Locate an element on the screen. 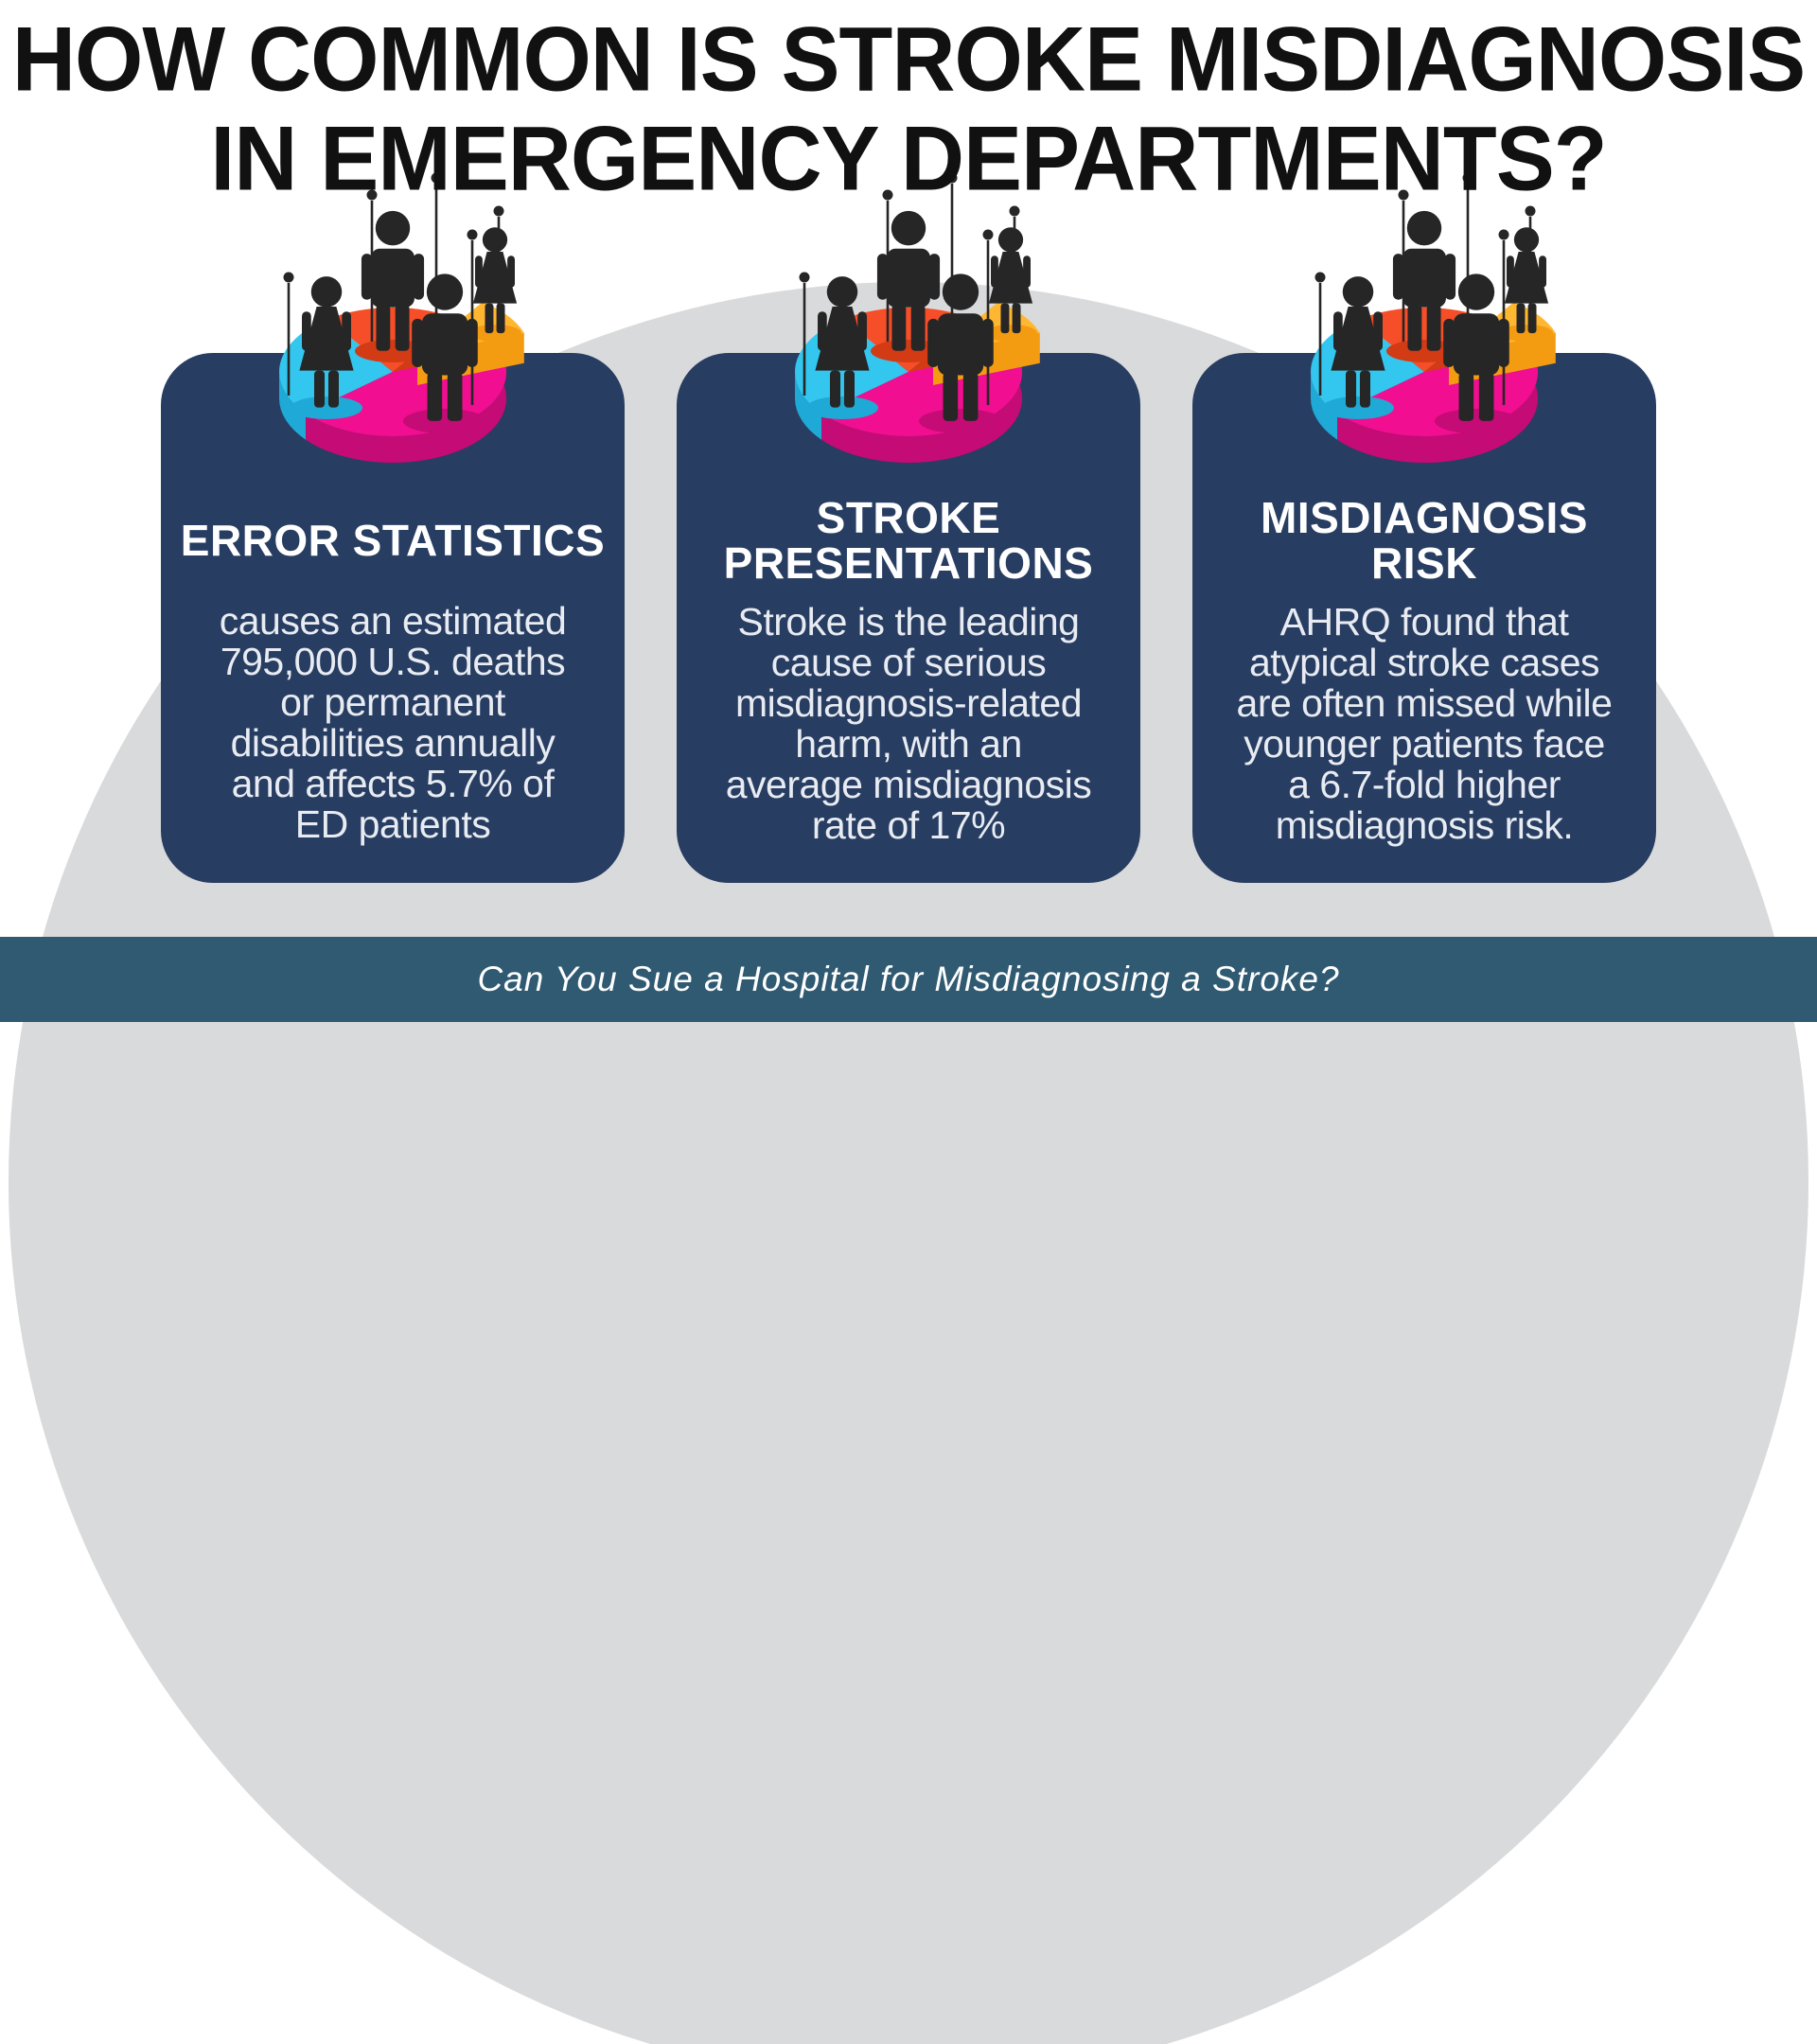 The image size is (1817, 2044). card-heading: STROKE PRESENTATIONS is located at coordinates (908, 541).